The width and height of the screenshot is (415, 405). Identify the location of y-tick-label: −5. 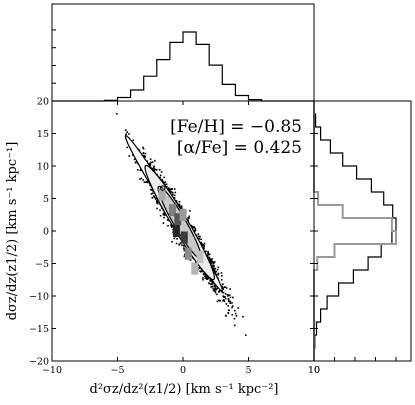
(42, 264).